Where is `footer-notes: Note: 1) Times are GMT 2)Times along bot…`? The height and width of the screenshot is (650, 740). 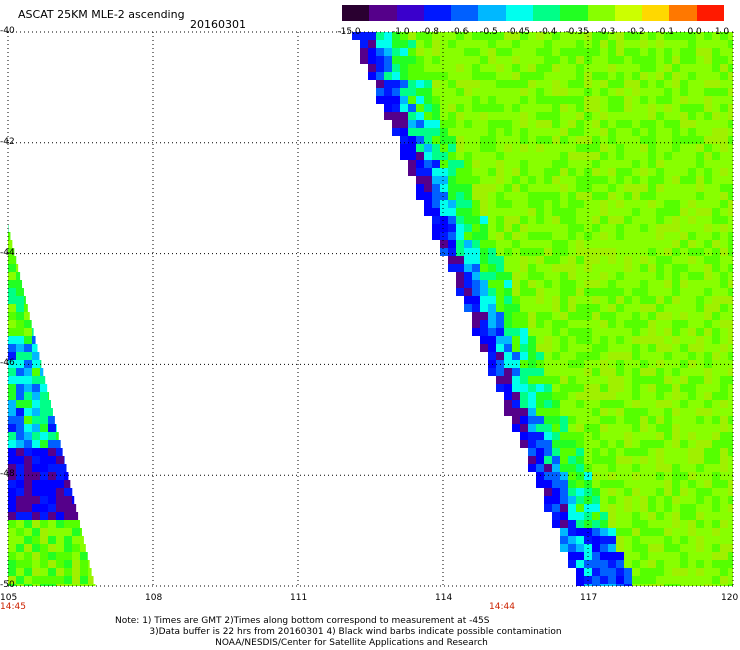 footer-notes: Note: 1) Times are GMT 2)Times along bot… is located at coordinates (338, 632).